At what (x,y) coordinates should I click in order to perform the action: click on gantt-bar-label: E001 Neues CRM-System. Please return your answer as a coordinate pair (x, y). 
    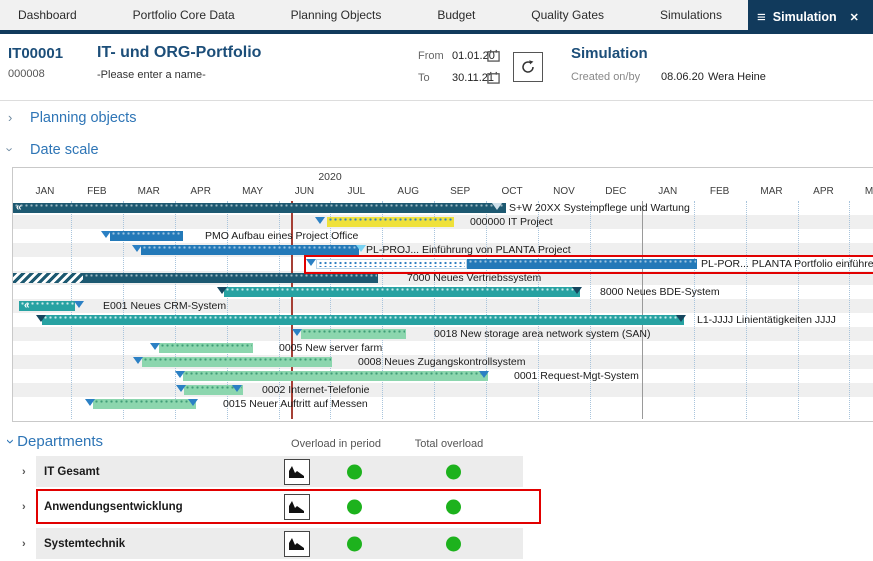
    Looking at the image, I should click on (165, 306).